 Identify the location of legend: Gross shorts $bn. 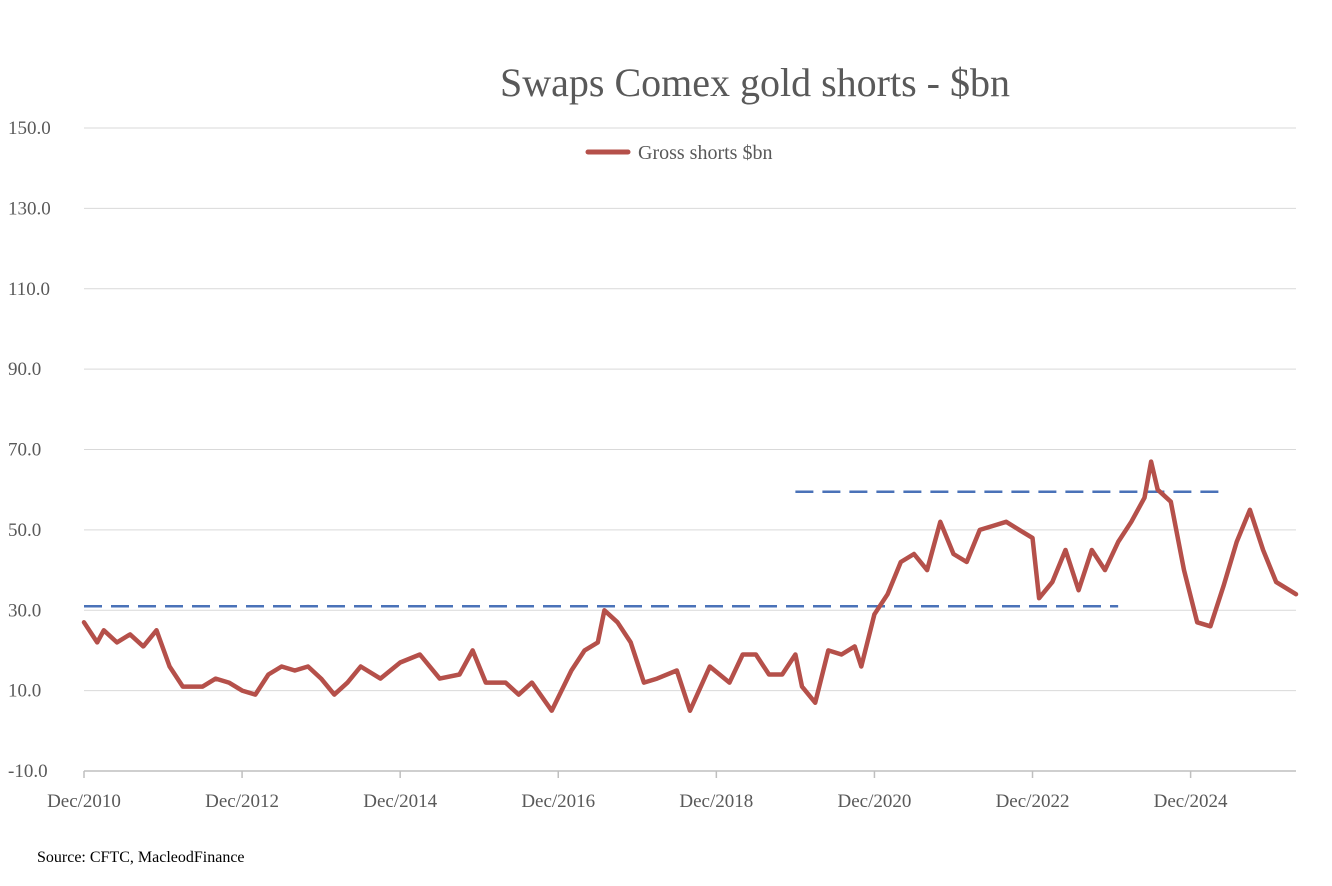
(678, 153).